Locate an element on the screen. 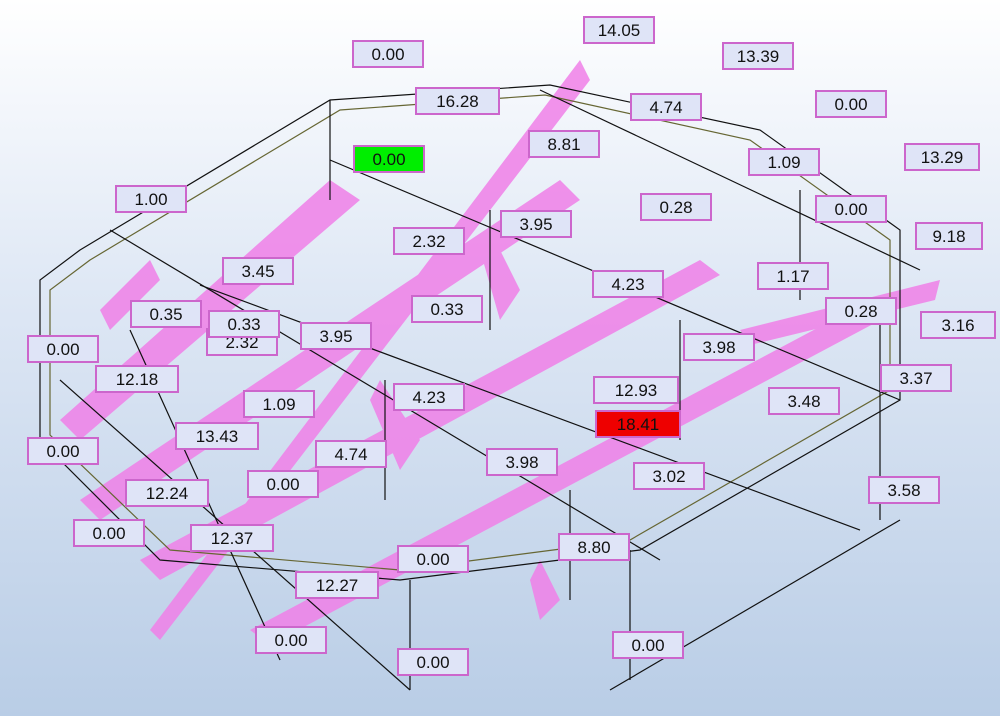  value-label: 3.58 is located at coordinates (904, 490).